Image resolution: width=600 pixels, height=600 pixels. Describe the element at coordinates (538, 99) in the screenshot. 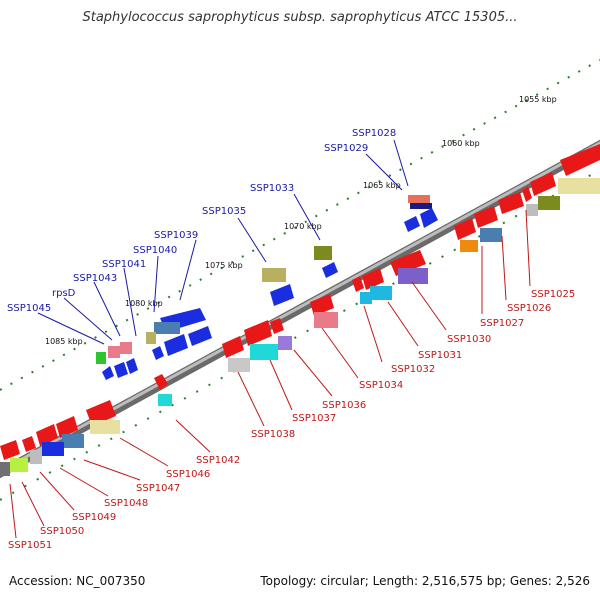

I see `kbp-label-1055: 1055 kbp` at that location.